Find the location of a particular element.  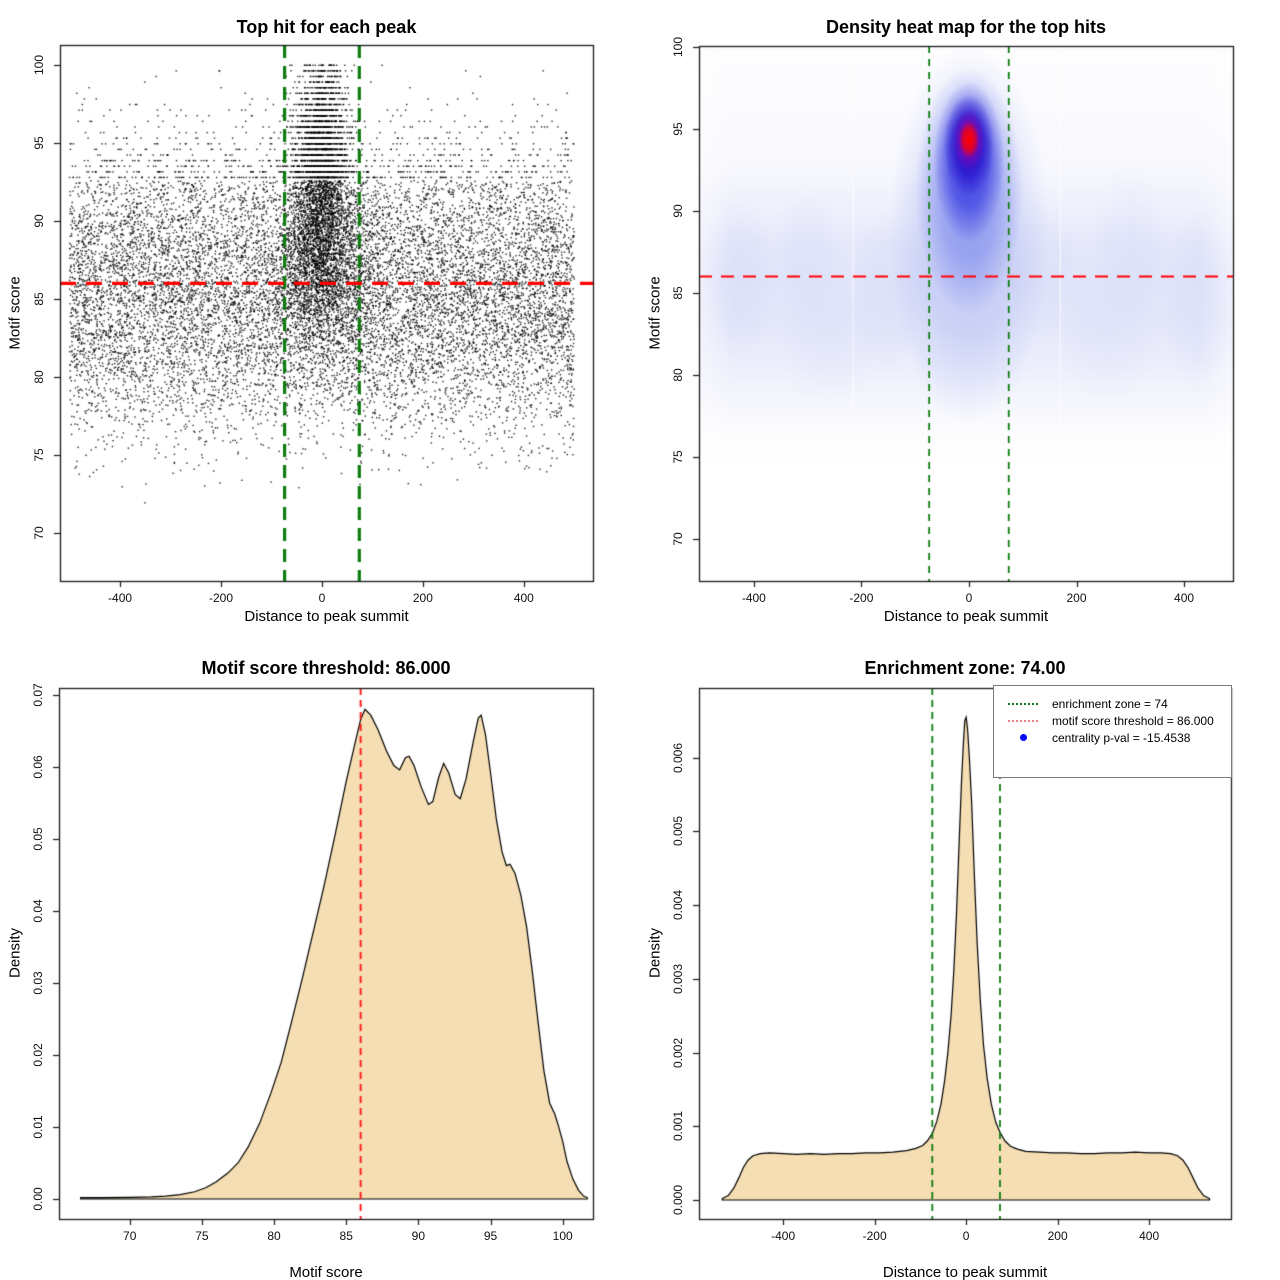

red-dotted-line-icon is located at coordinates (1023, 720).